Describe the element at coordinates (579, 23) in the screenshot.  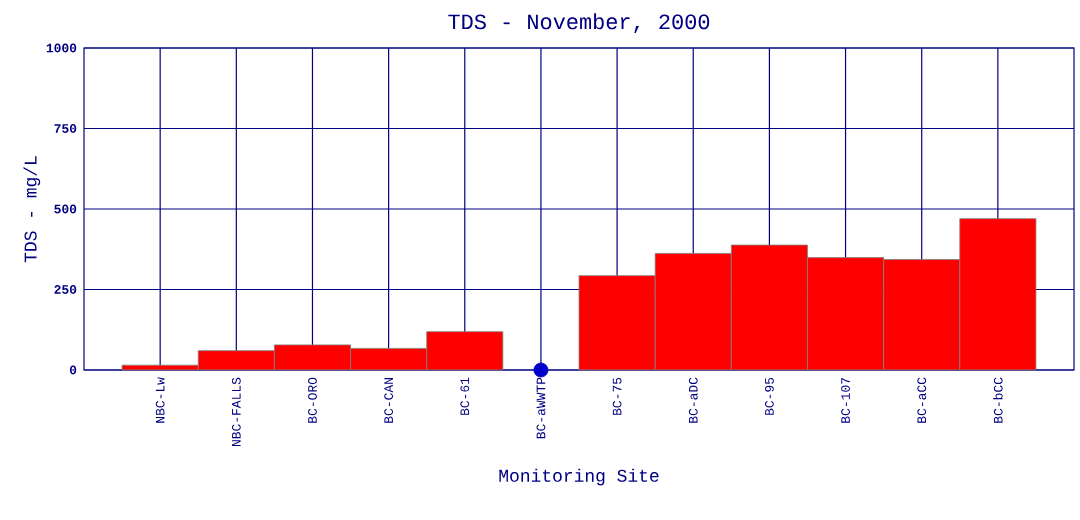
I see `chart-title: TDS - November, 2000` at that location.